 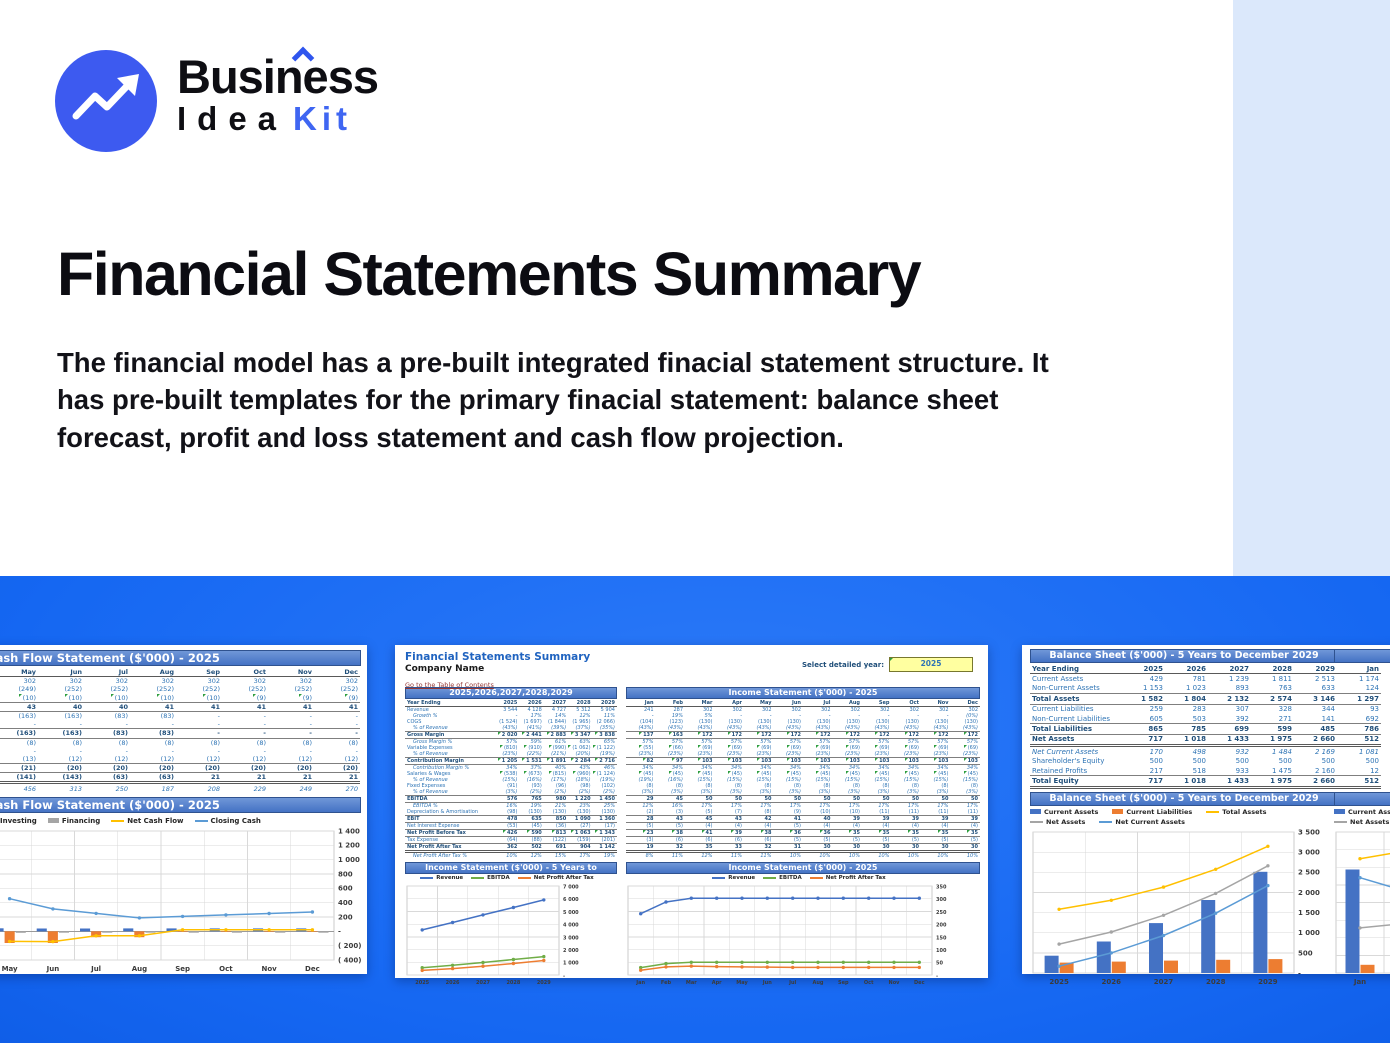 I want to click on value-cell: 41, so click(x=153, y=706).